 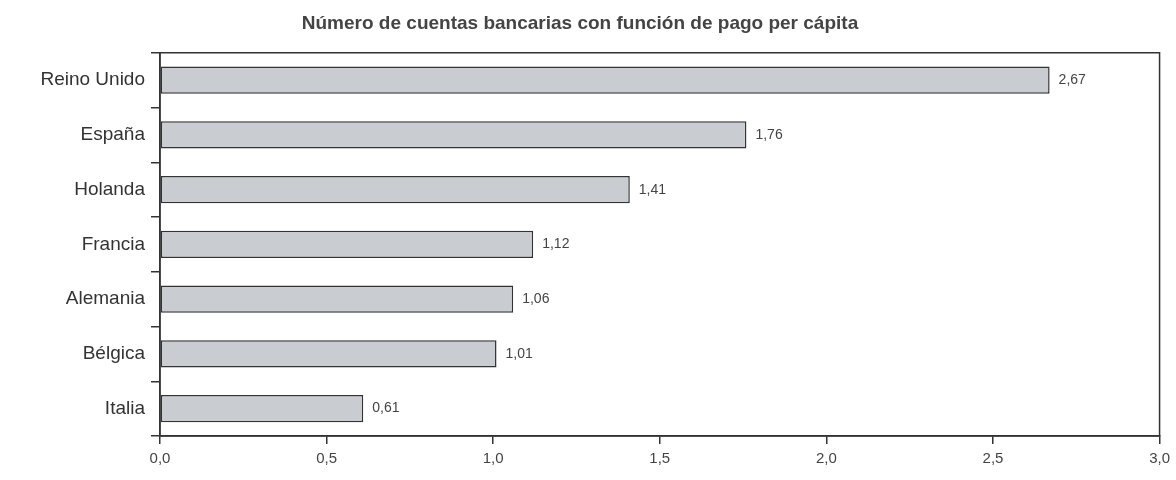 I want to click on x-tick-label: 3,0, so click(x=1159, y=458).